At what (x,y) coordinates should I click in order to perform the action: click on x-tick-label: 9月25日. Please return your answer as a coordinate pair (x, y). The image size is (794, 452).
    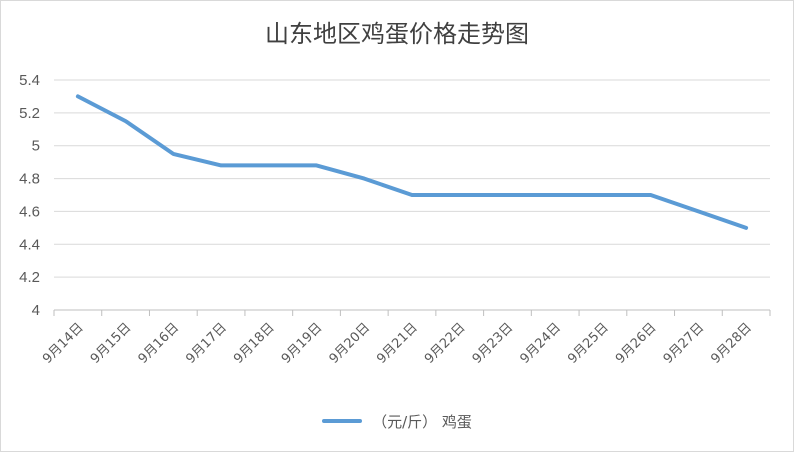
    Looking at the image, I should click on (588, 343).